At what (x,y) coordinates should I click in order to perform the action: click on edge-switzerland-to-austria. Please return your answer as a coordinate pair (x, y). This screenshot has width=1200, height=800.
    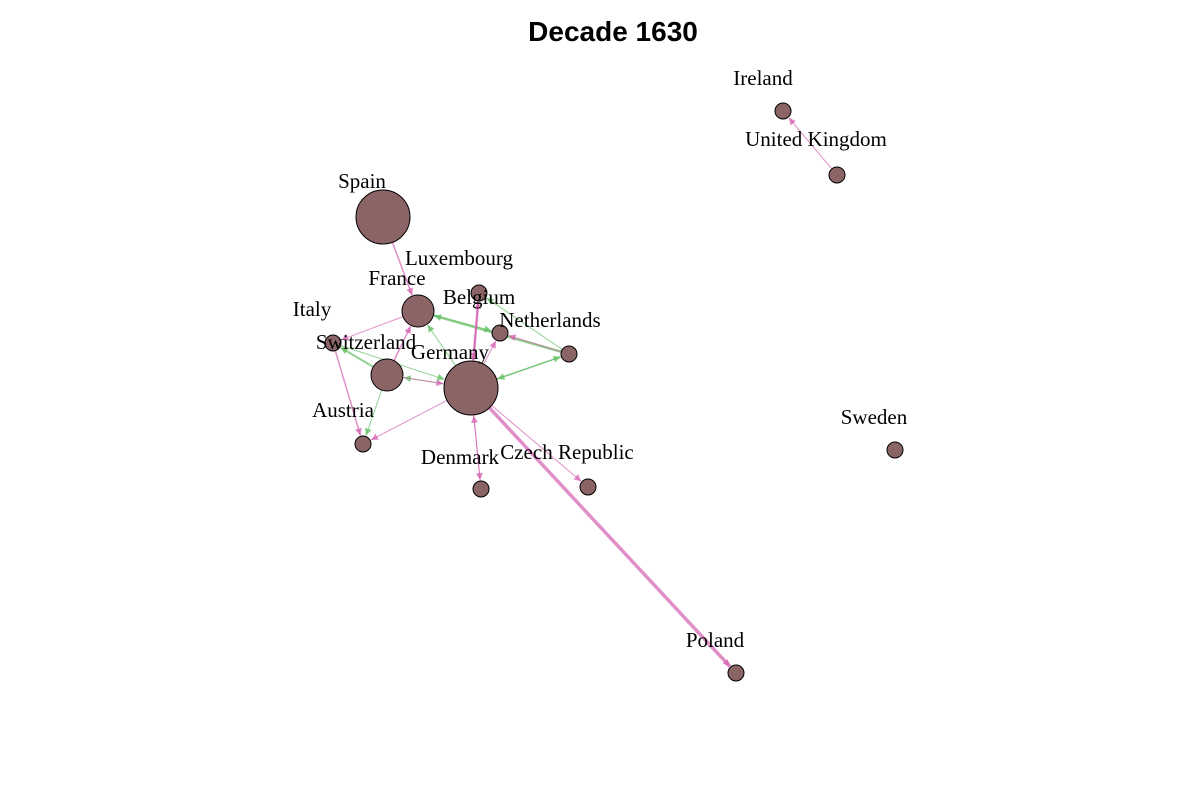
    Looking at the image, I should click on (373, 412).